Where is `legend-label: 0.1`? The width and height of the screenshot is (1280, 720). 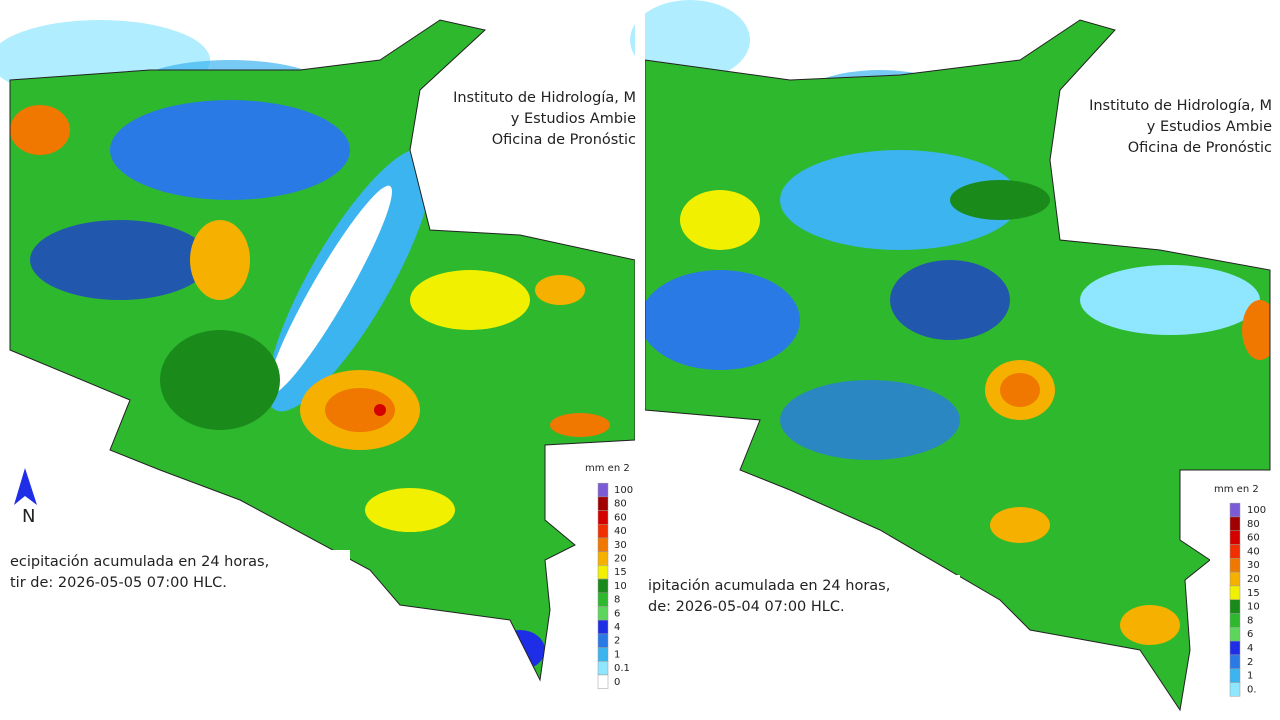 legend-label: 0.1 is located at coordinates (622, 668).